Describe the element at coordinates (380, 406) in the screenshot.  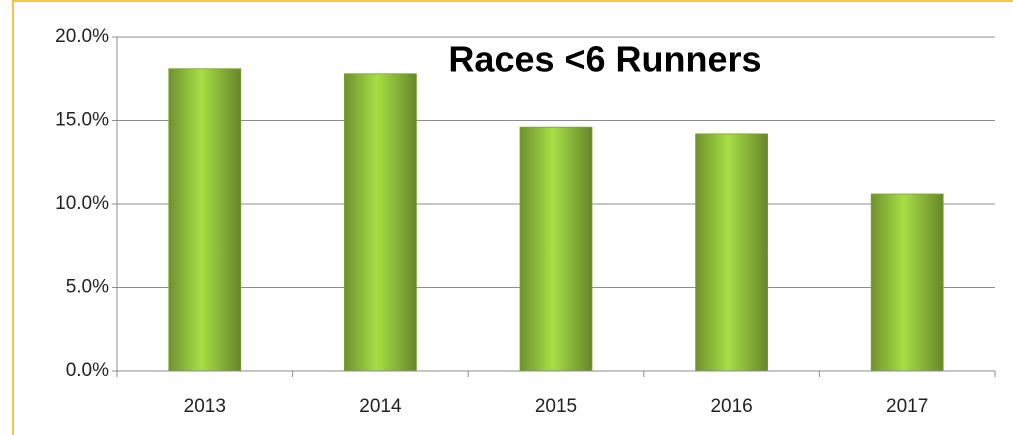
I see `x-tick-label: 2014` at that location.